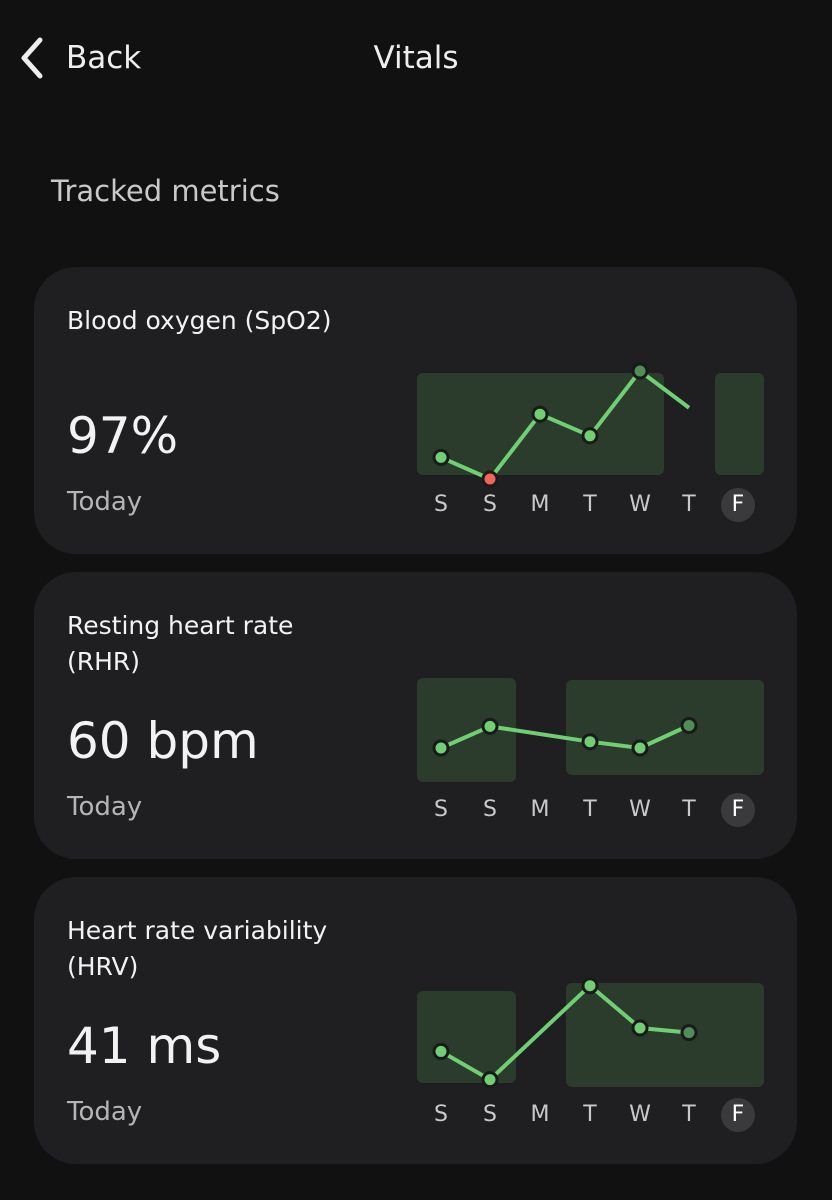 The height and width of the screenshot is (1200, 832). Describe the element at coordinates (416, 58) in the screenshot. I see `page-title: Vitals` at that location.